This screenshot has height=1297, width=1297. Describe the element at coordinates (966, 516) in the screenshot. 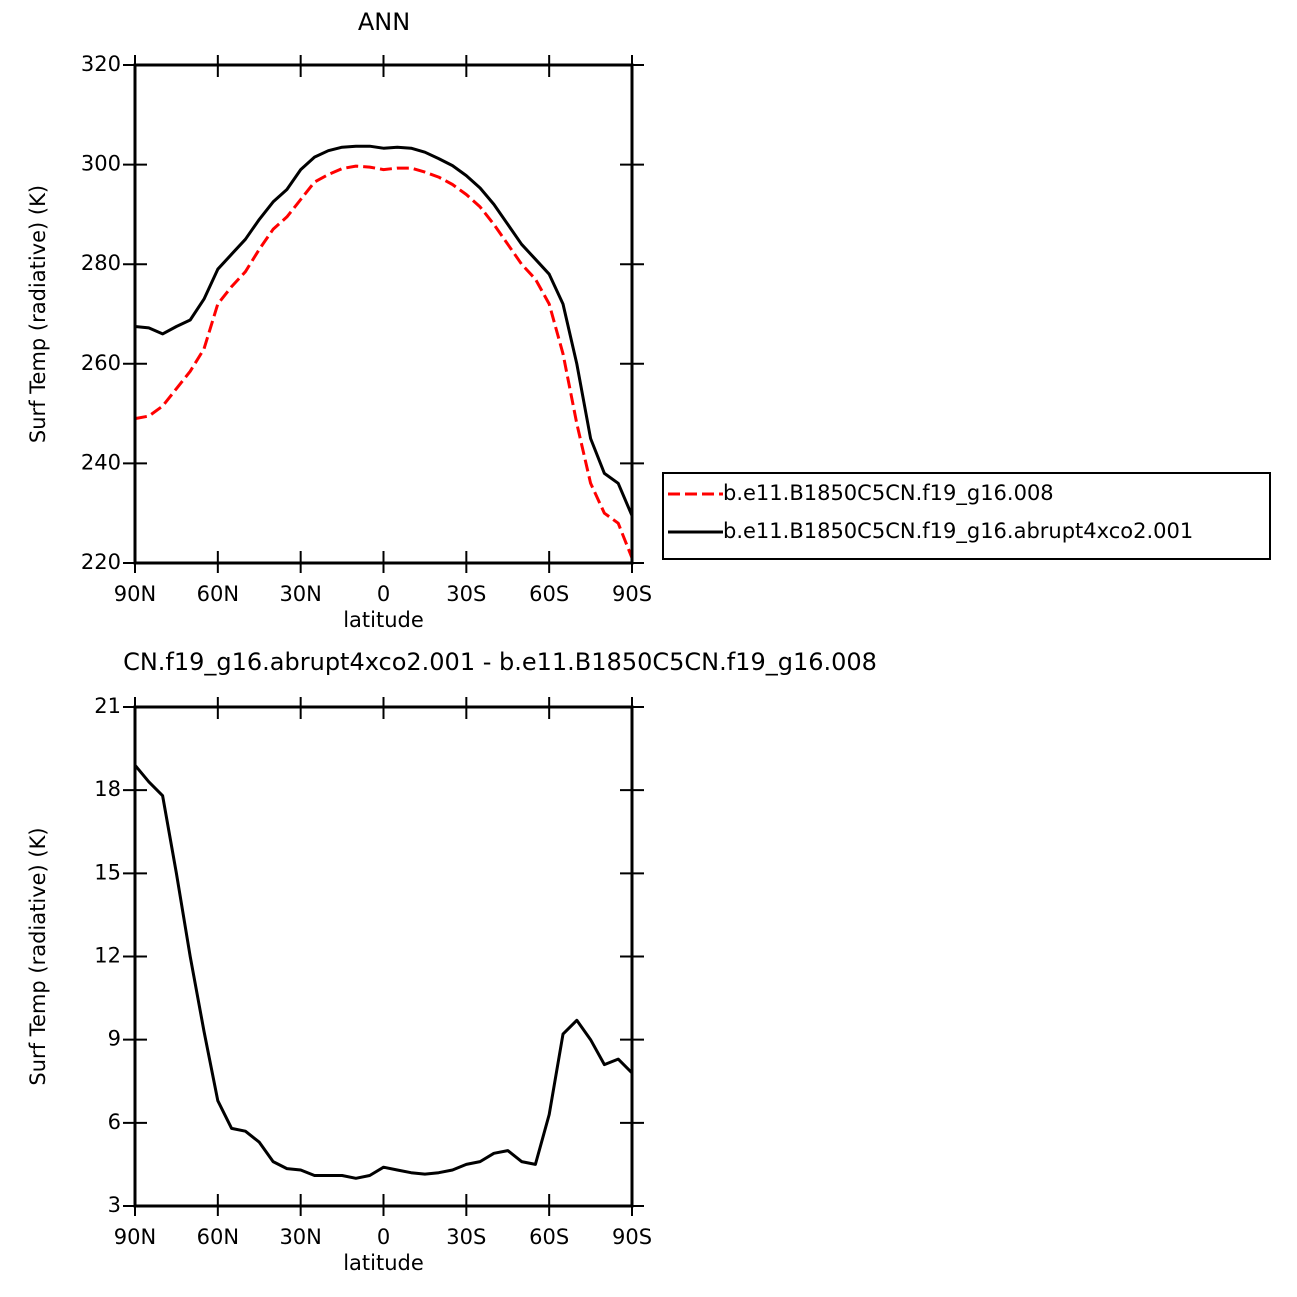

I see `legend-box` at that location.